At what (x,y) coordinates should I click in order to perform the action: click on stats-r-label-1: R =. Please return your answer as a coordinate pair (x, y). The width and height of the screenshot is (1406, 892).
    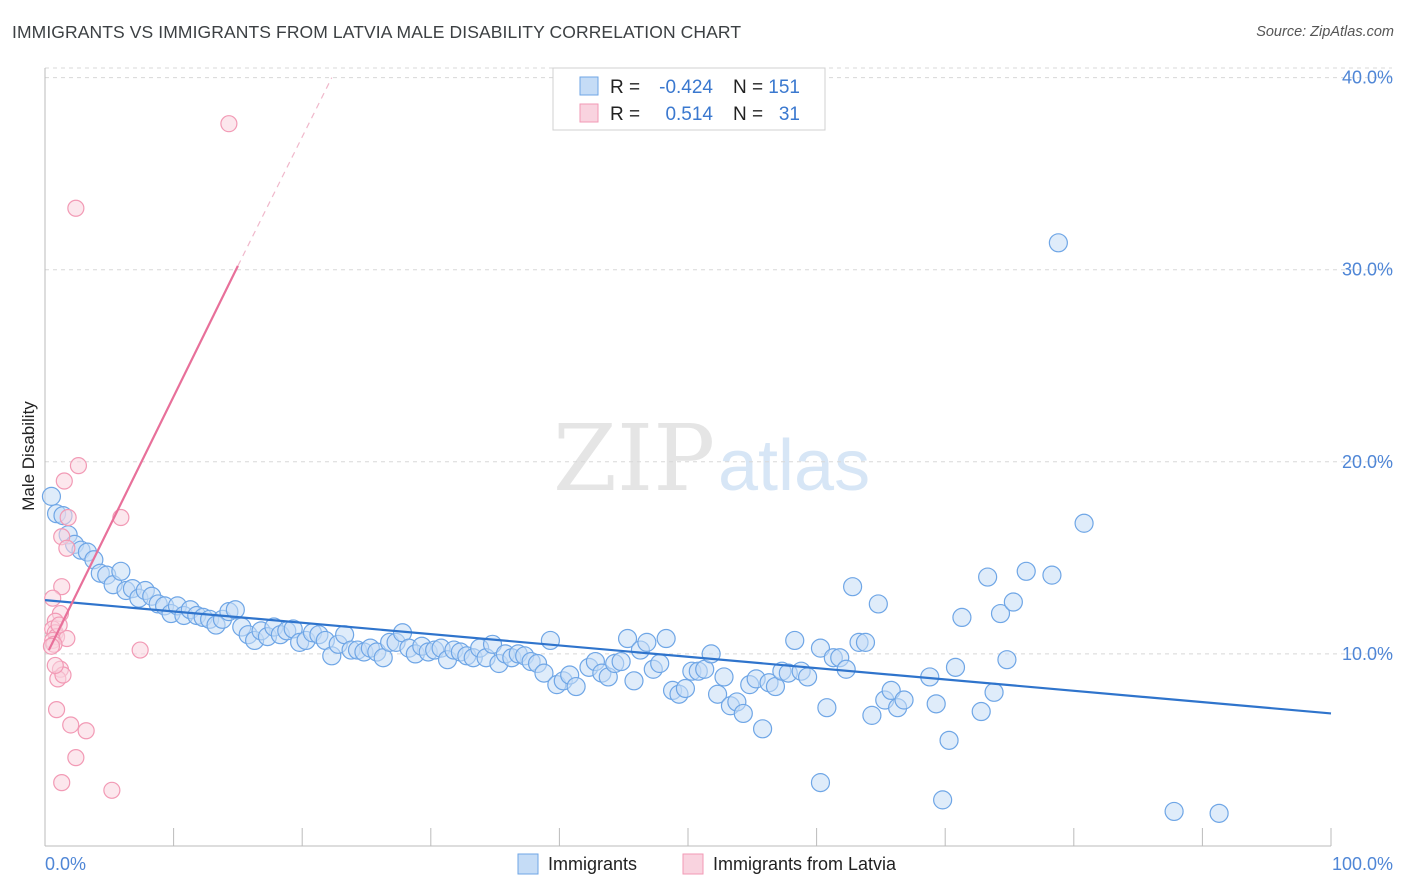
    Looking at the image, I should click on (625, 87).